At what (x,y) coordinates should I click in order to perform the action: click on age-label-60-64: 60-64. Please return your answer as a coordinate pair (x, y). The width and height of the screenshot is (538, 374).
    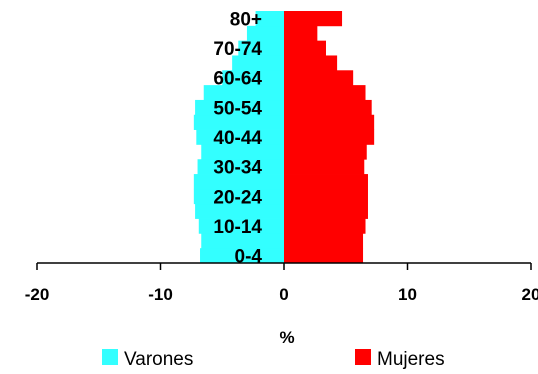
    Looking at the image, I should click on (237, 79).